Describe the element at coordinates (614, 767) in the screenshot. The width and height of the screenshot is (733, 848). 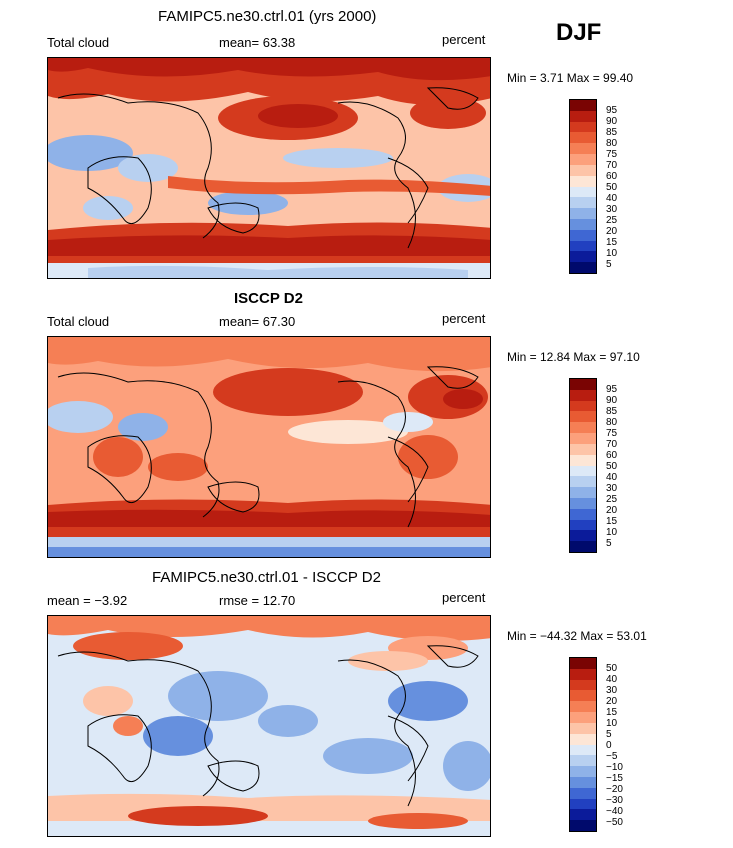
I see `cb3-label: −10` at that location.